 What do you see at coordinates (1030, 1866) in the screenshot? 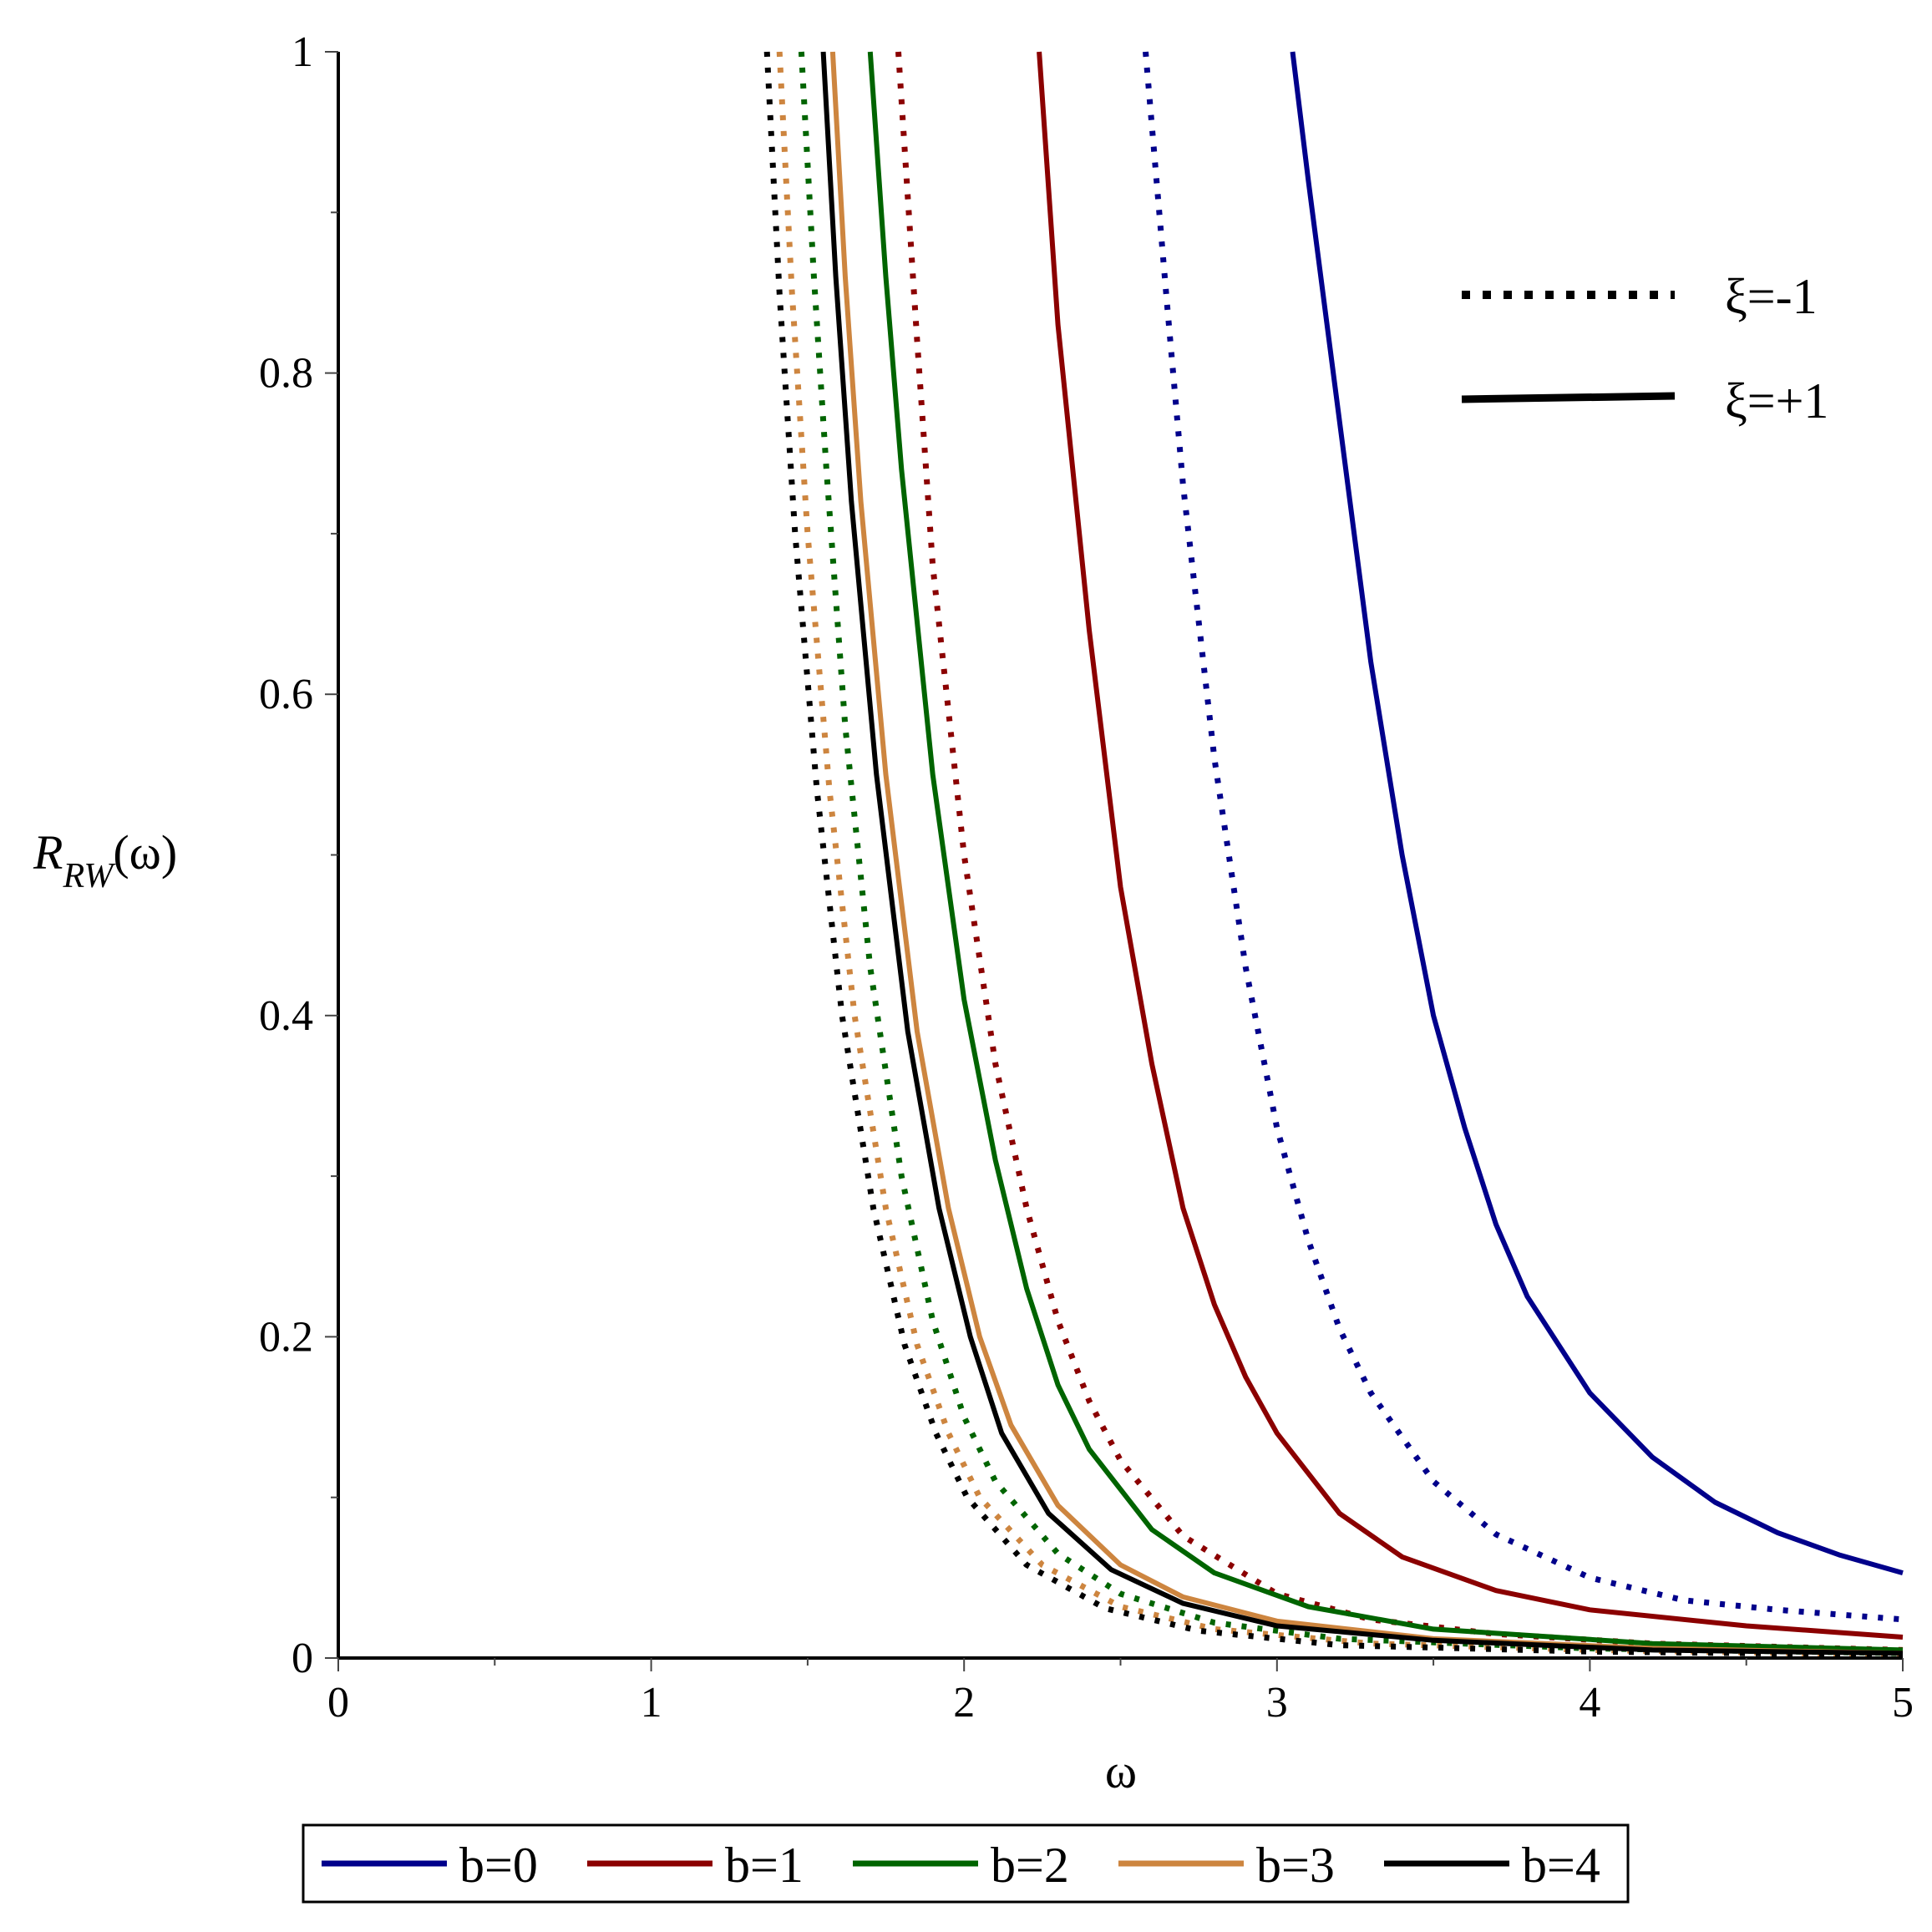
I see `color-legend-label: b=2` at bounding box center [1030, 1866].